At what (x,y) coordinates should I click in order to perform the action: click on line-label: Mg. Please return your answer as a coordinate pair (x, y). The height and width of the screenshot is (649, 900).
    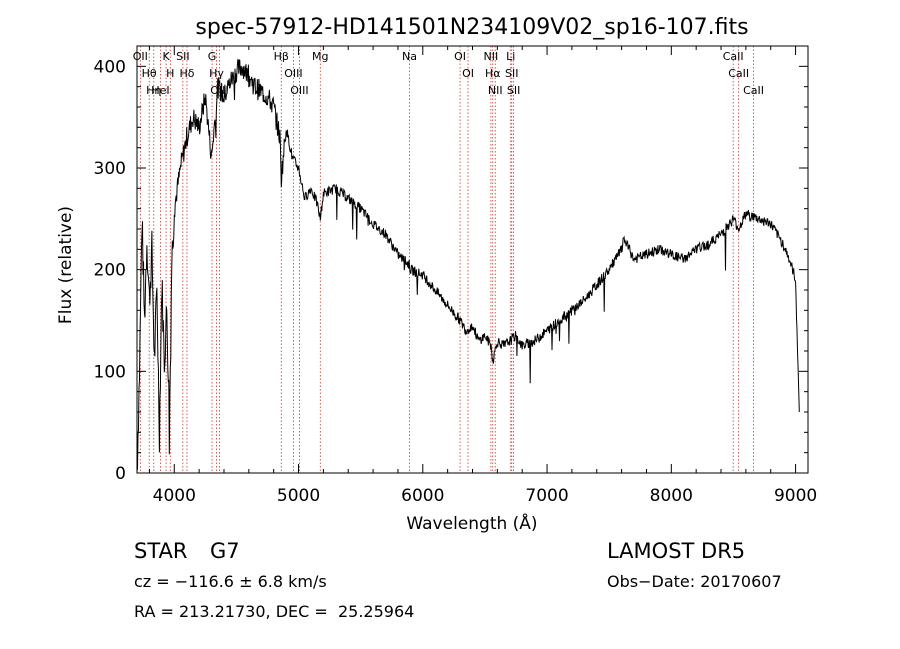
    Looking at the image, I should click on (320, 56).